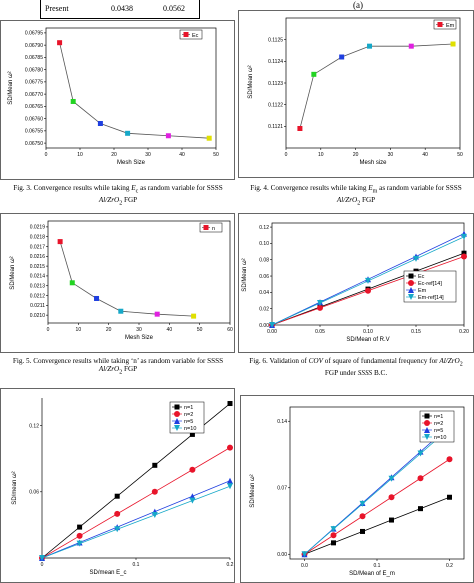  I want to click on caption-text: B.C., so click(380, 372).